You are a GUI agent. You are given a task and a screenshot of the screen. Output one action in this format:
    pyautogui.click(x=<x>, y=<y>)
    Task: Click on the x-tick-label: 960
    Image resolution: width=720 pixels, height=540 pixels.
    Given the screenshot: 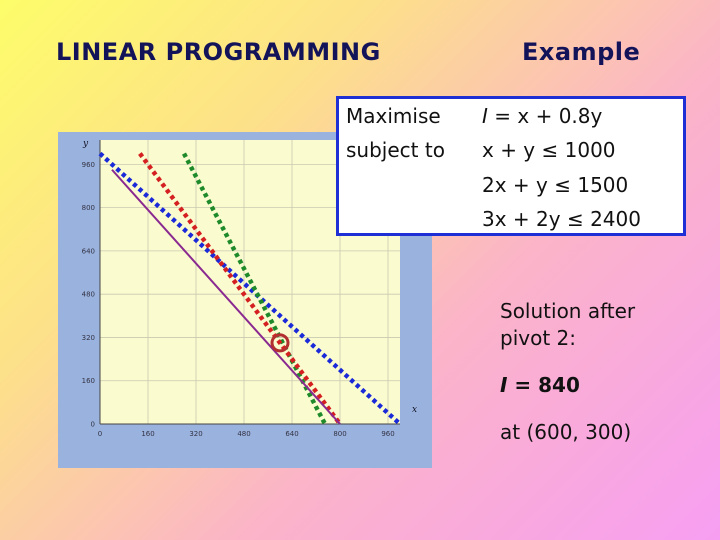 What is the action you would take?
    pyautogui.click(x=387, y=434)
    